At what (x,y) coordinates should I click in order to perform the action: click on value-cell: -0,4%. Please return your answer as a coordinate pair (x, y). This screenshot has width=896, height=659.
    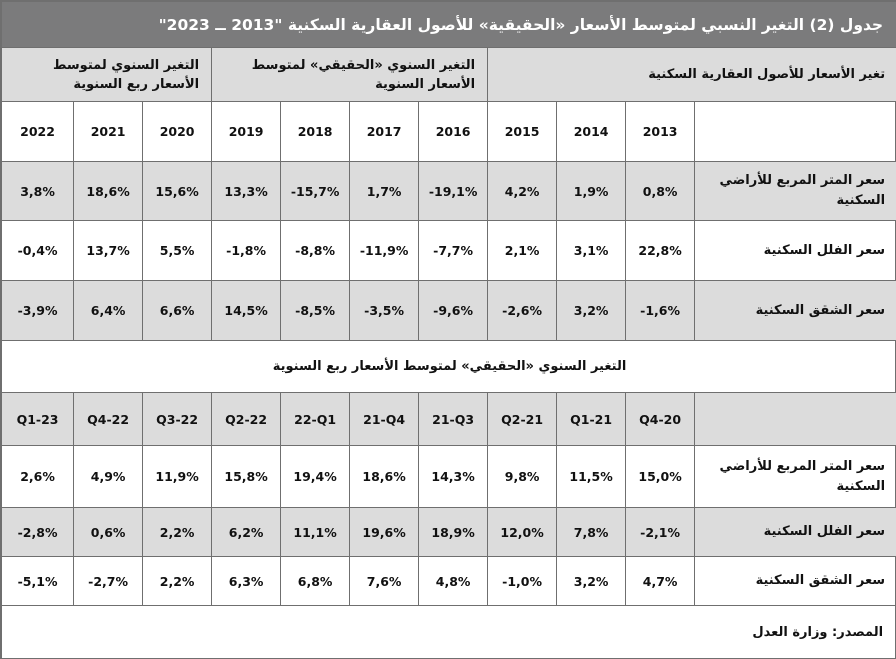
    Looking at the image, I should click on (37, 250).